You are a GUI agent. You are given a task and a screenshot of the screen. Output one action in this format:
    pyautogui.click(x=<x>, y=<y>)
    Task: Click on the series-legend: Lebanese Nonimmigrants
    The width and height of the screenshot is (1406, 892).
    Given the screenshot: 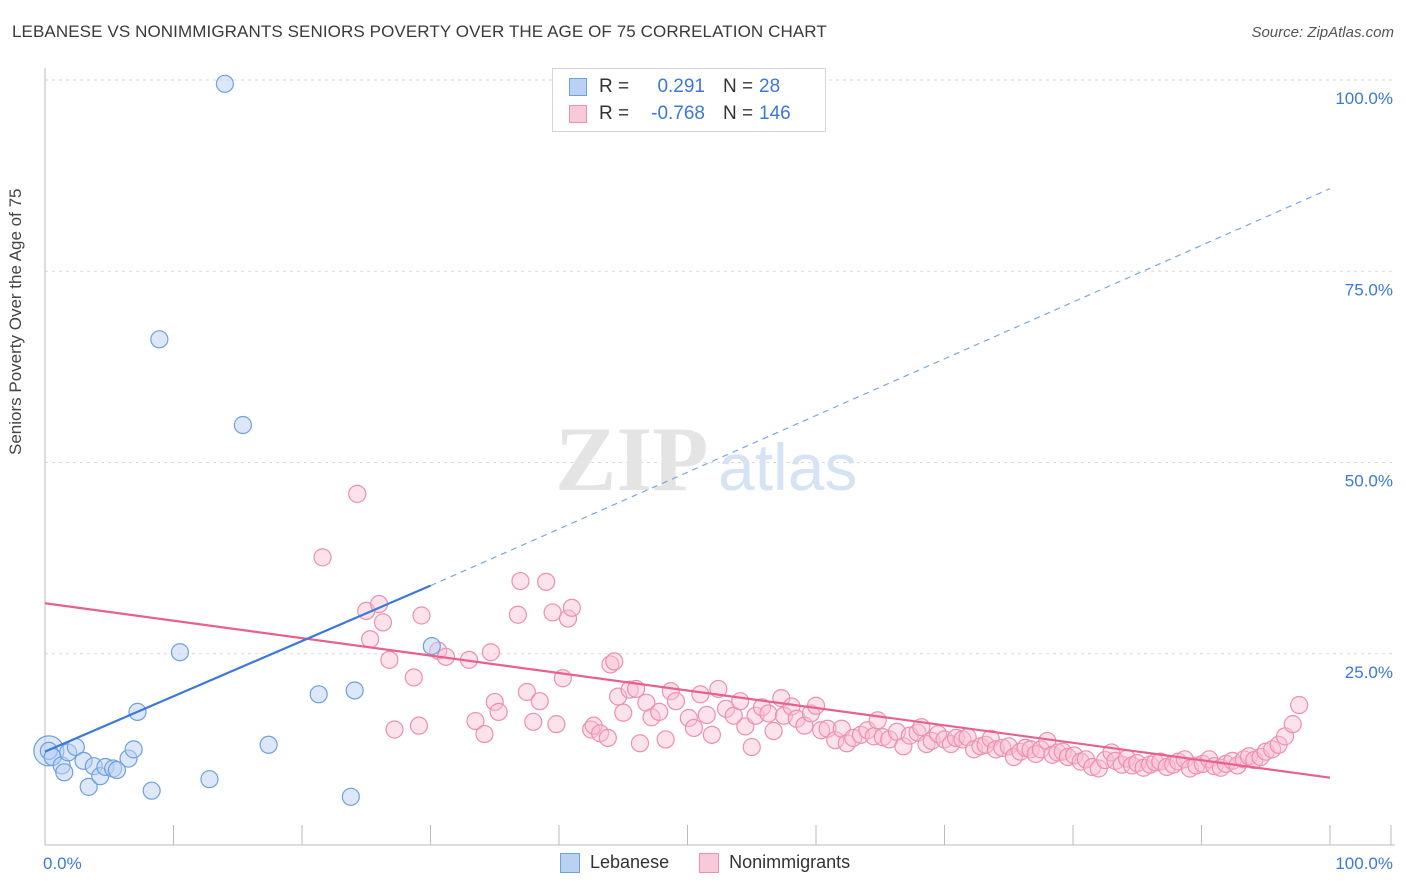 What is the action you would take?
    pyautogui.click(x=720, y=862)
    